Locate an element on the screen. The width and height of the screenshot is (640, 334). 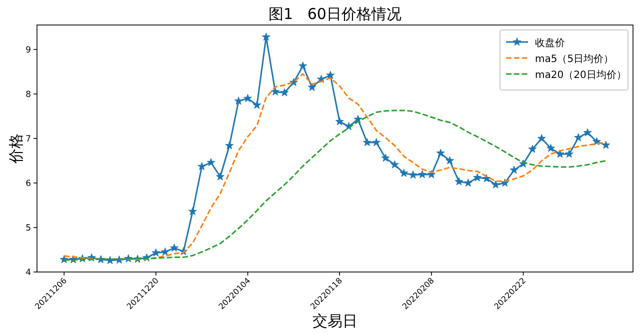
legend-label: ma5（5日均价） is located at coordinates (574, 59).